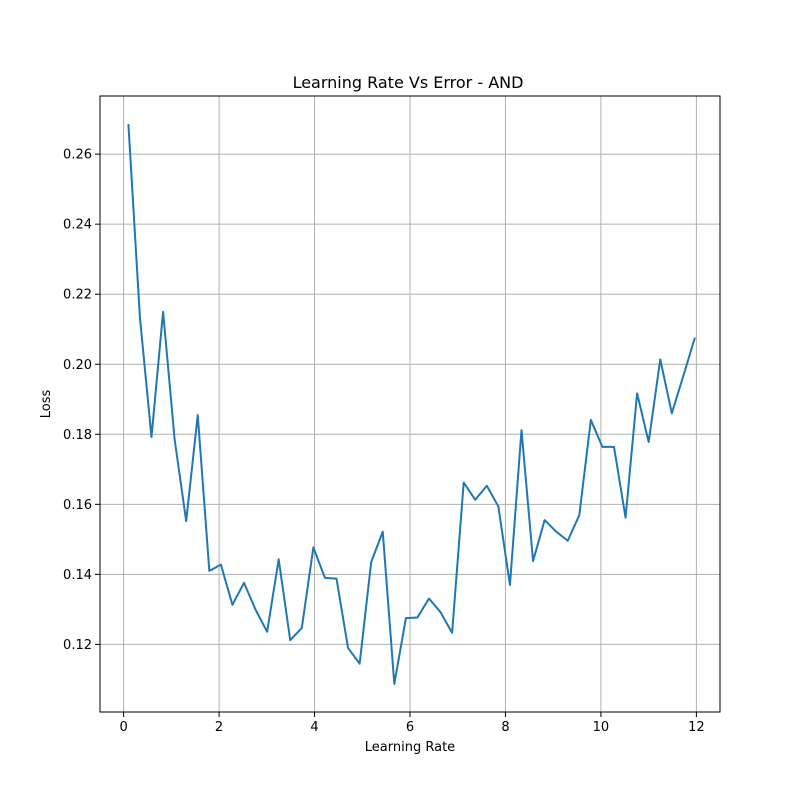 This screenshot has width=800, height=800. What do you see at coordinates (77, 435) in the screenshot?
I see `y-tick-label: 0.18` at bounding box center [77, 435].